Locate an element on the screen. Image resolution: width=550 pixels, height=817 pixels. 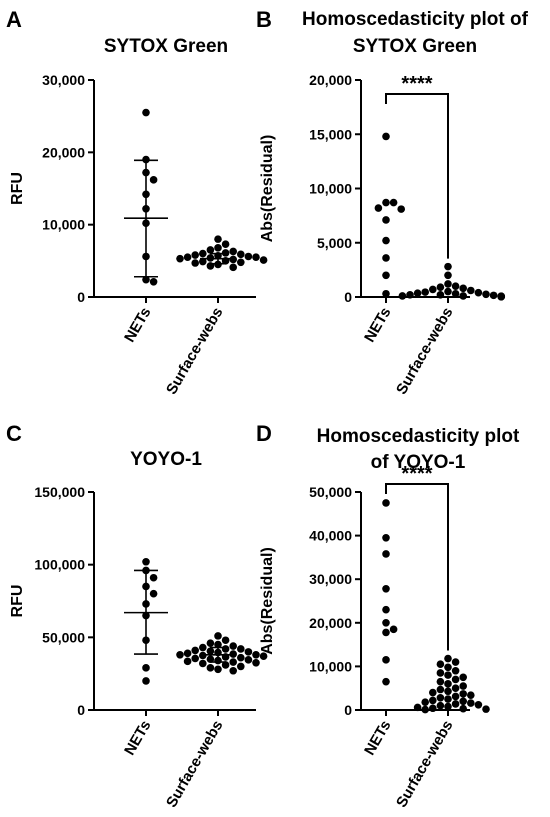
chart-title: YOYO-1 is located at coordinates (166, 459).